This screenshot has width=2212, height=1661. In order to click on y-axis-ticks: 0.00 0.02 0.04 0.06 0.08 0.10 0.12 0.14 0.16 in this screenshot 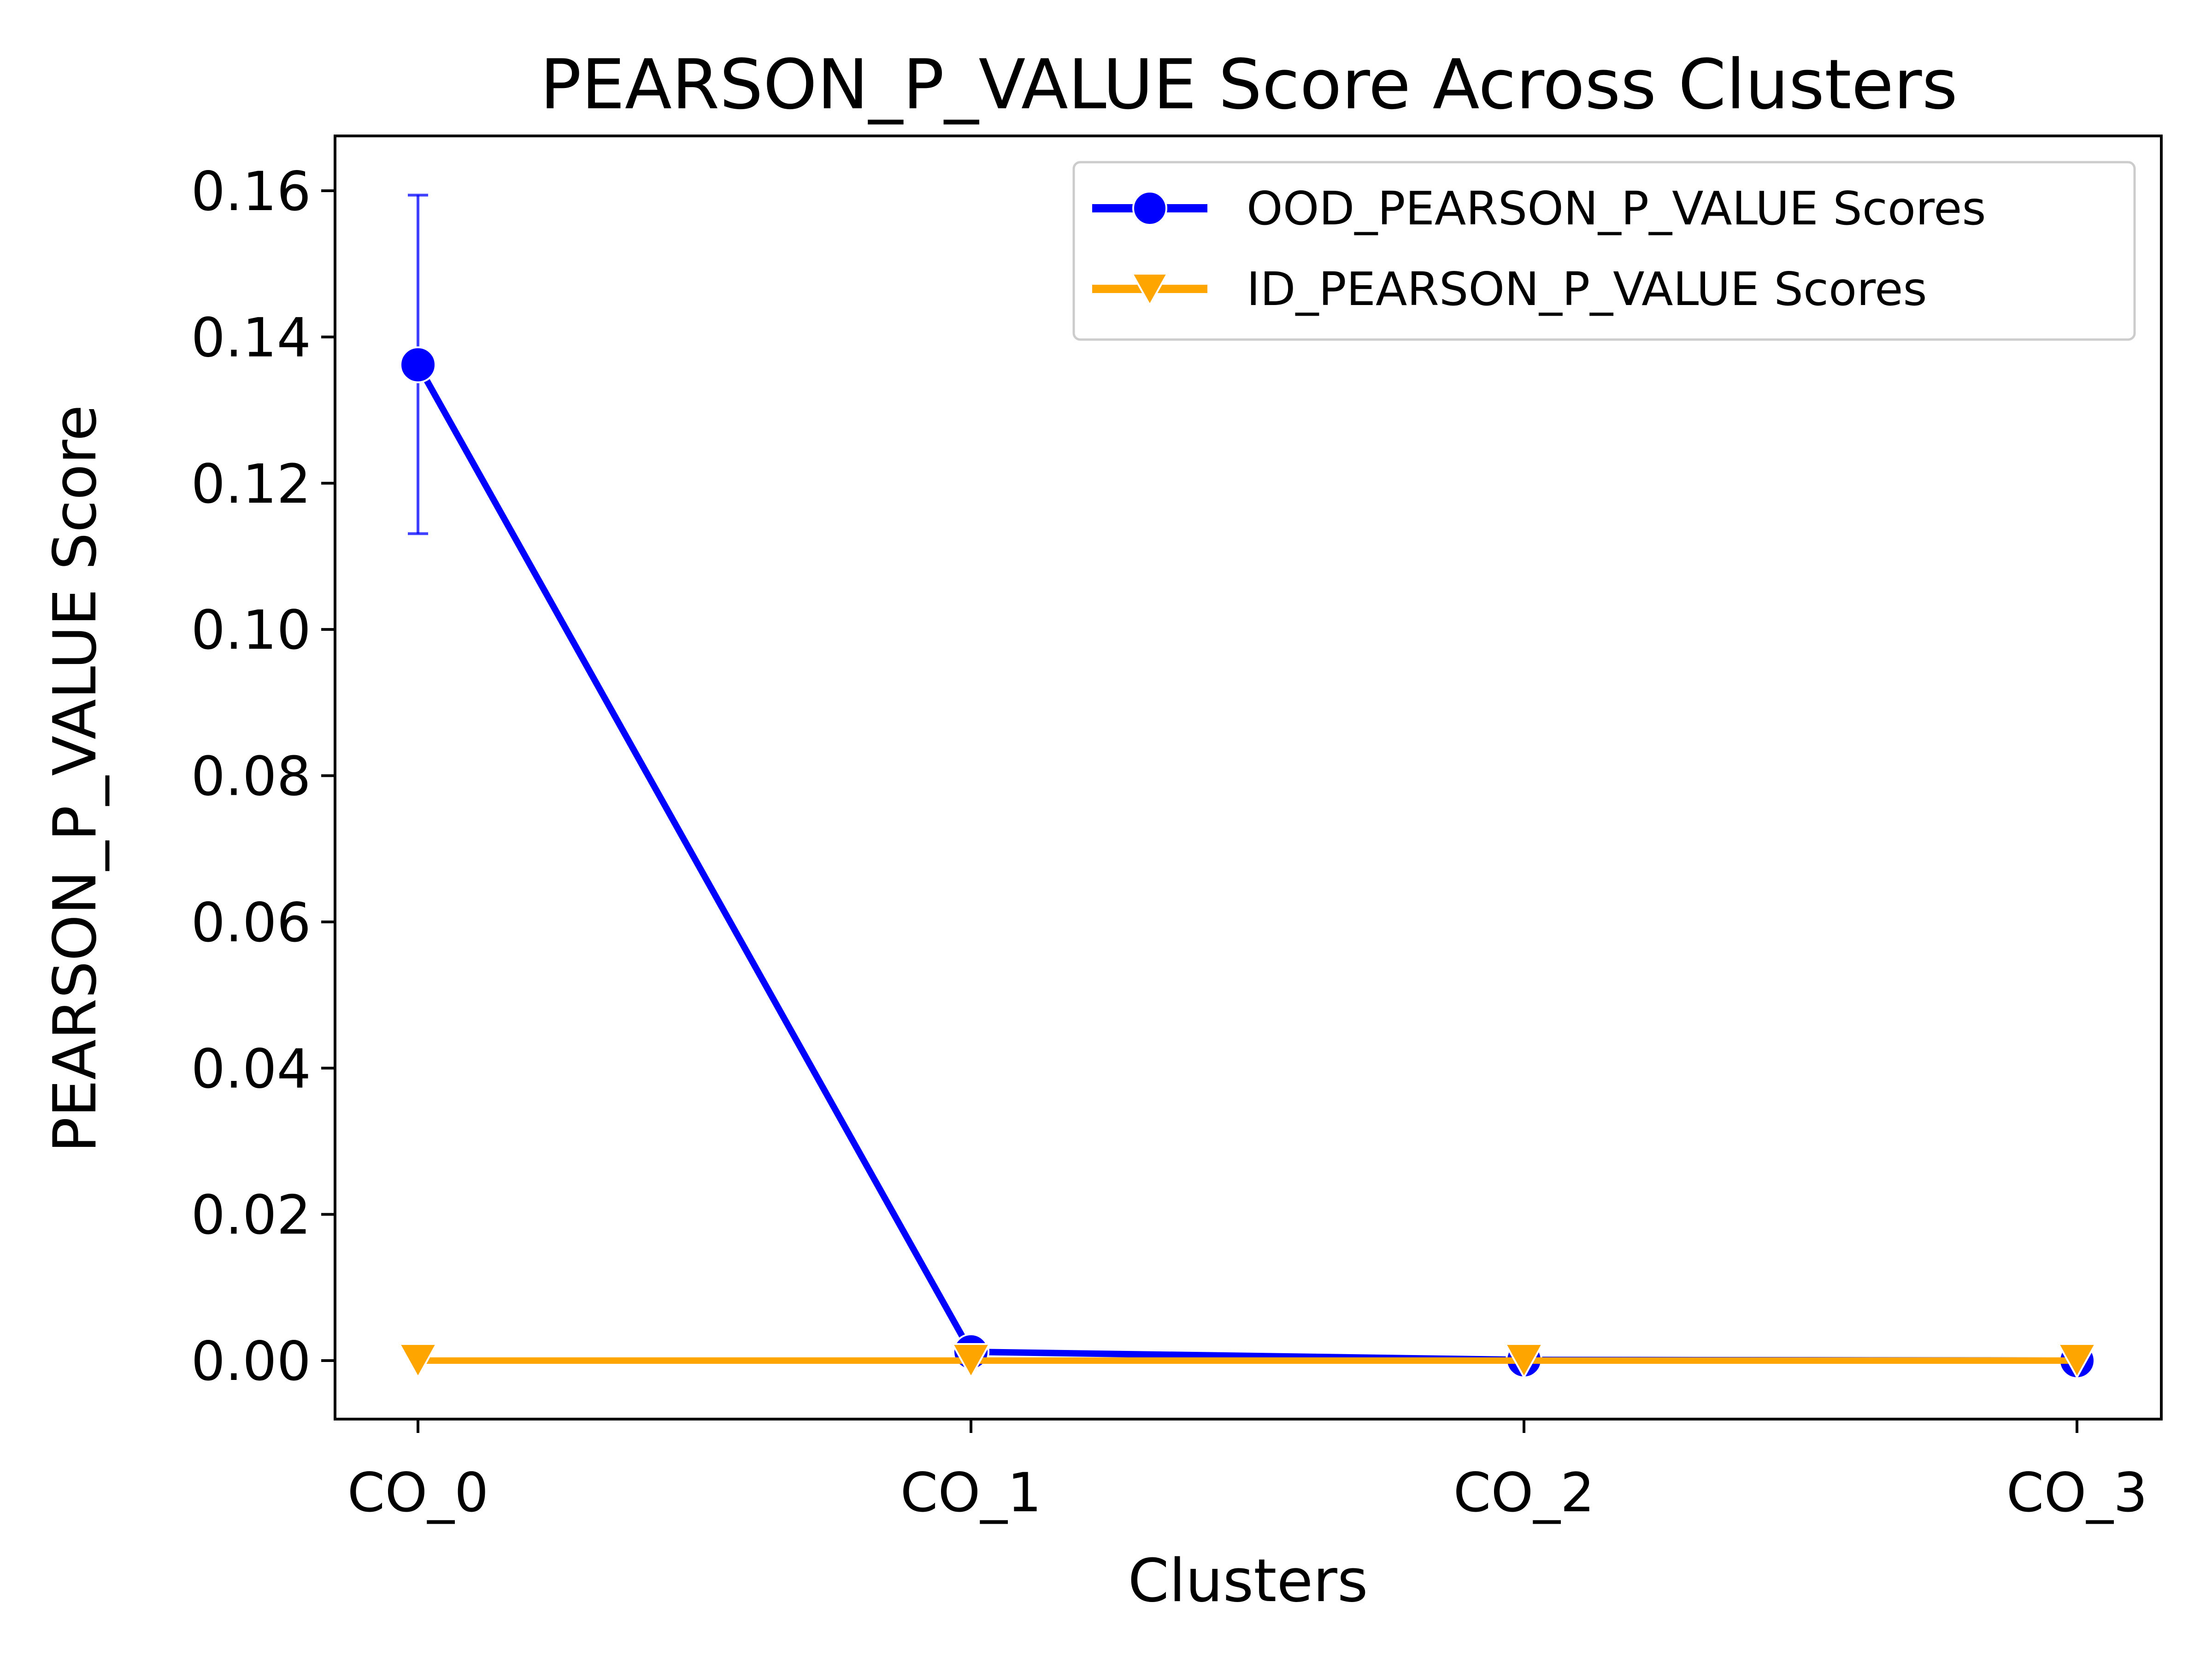, I will do `click(263, 776)`.